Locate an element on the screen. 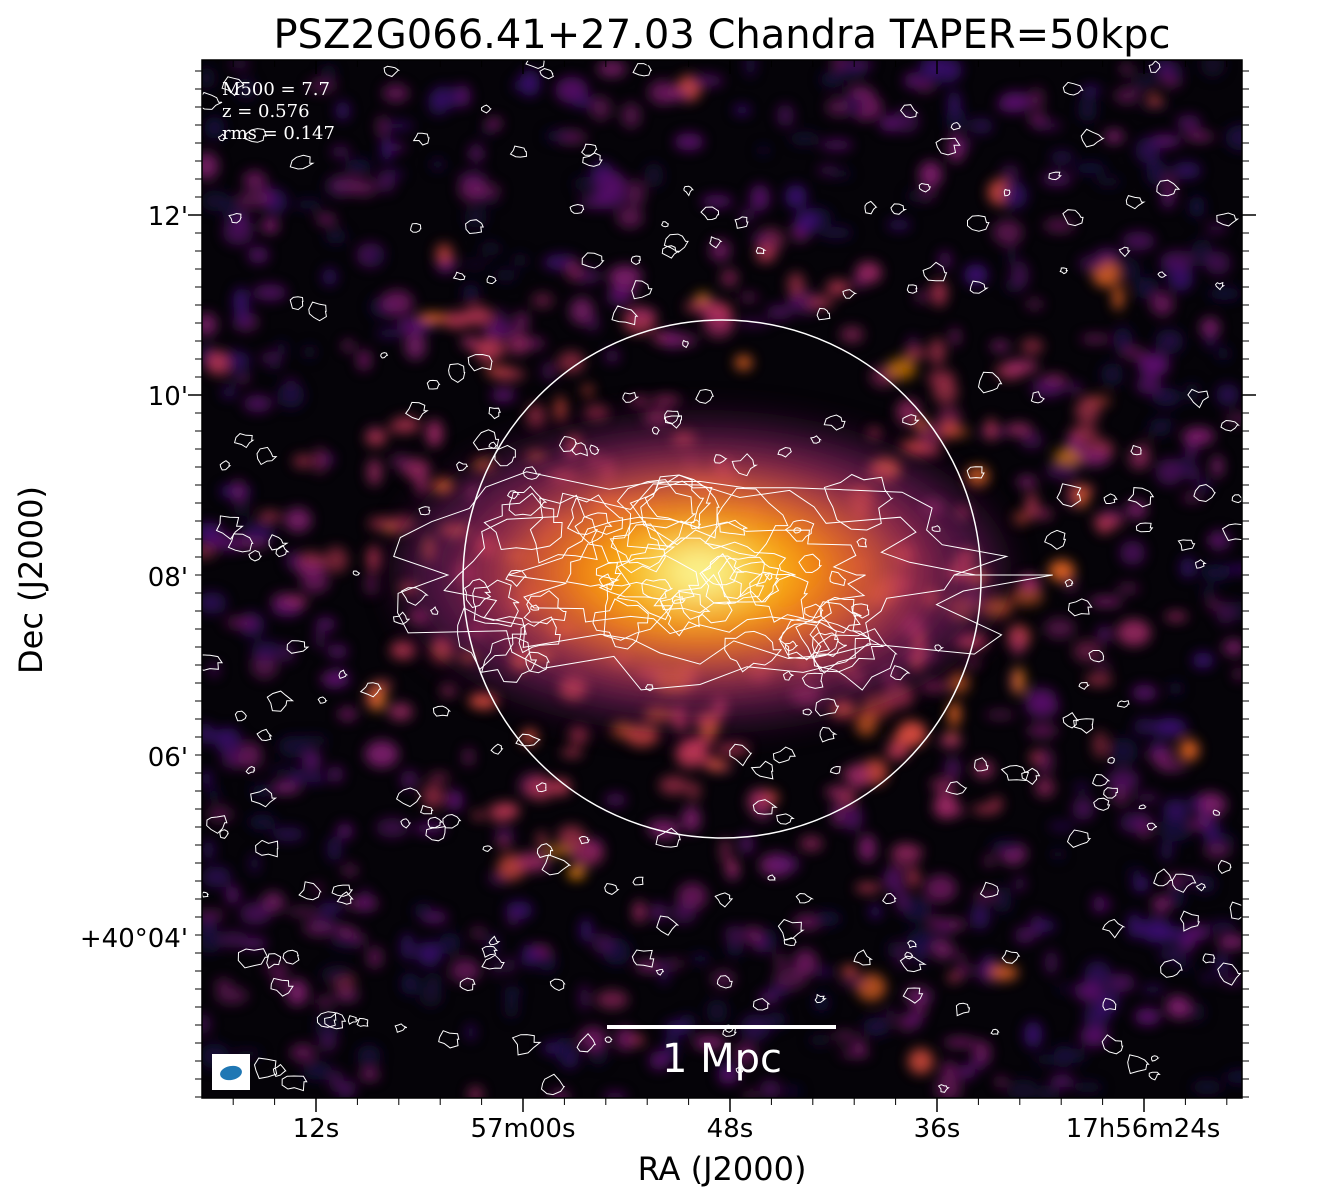 This screenshot has height=1200, width=1321. x-tick-label: 48s is located at coordinates (730, 1129).